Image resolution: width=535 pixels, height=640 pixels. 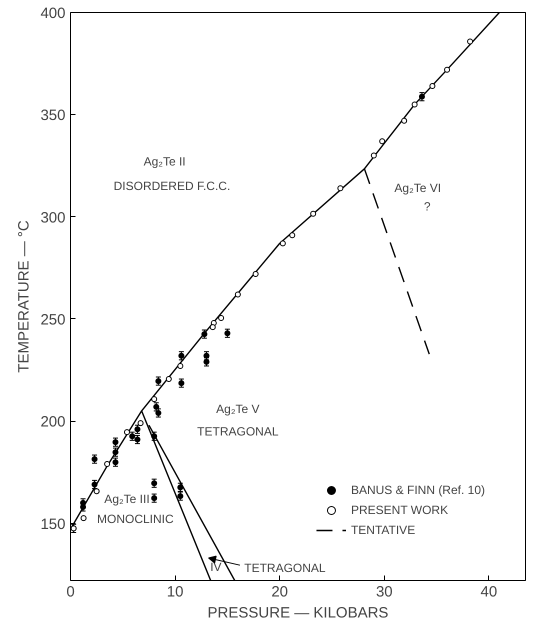 I want to click on legend-label: PRESENT WORK, so click(x=399, y=510).